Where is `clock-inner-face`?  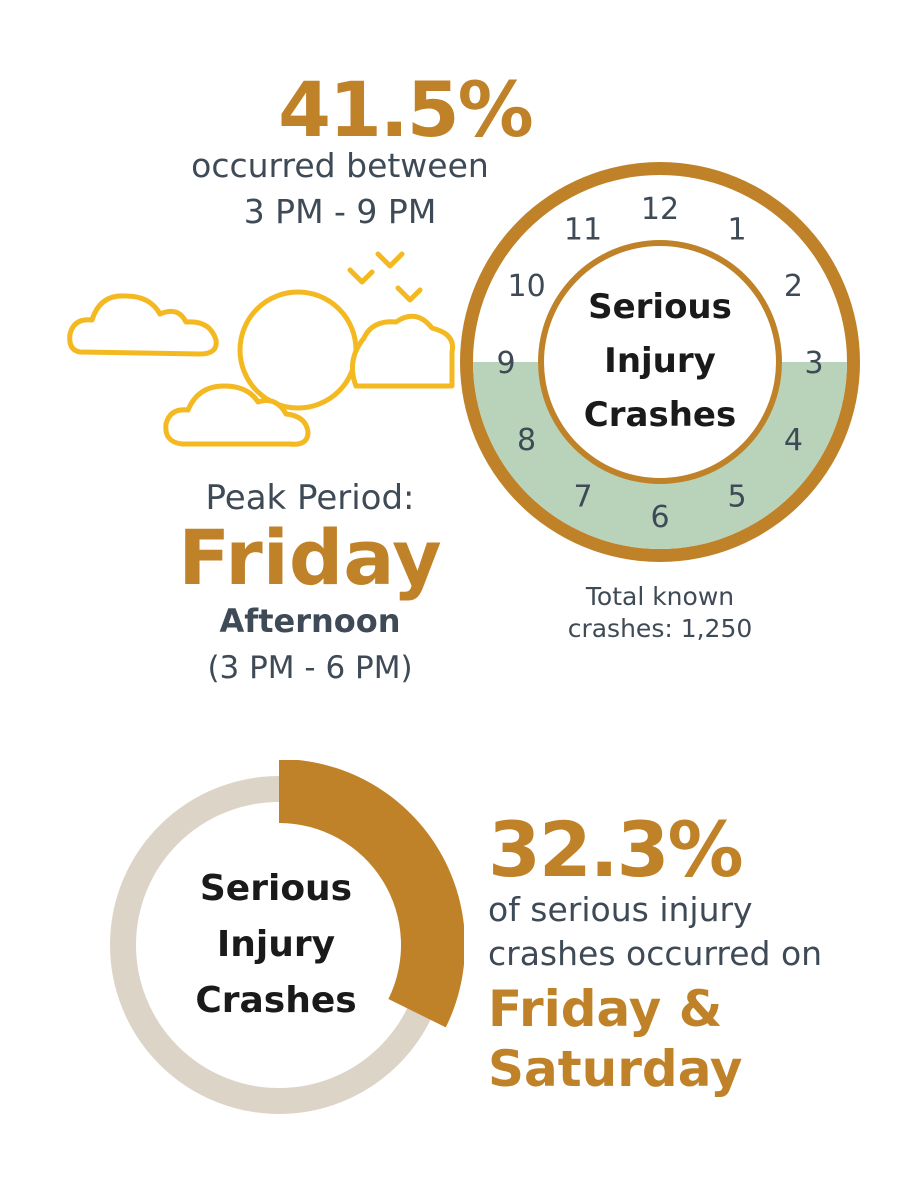
clock-inner-face is located at coordinates (660, 362).